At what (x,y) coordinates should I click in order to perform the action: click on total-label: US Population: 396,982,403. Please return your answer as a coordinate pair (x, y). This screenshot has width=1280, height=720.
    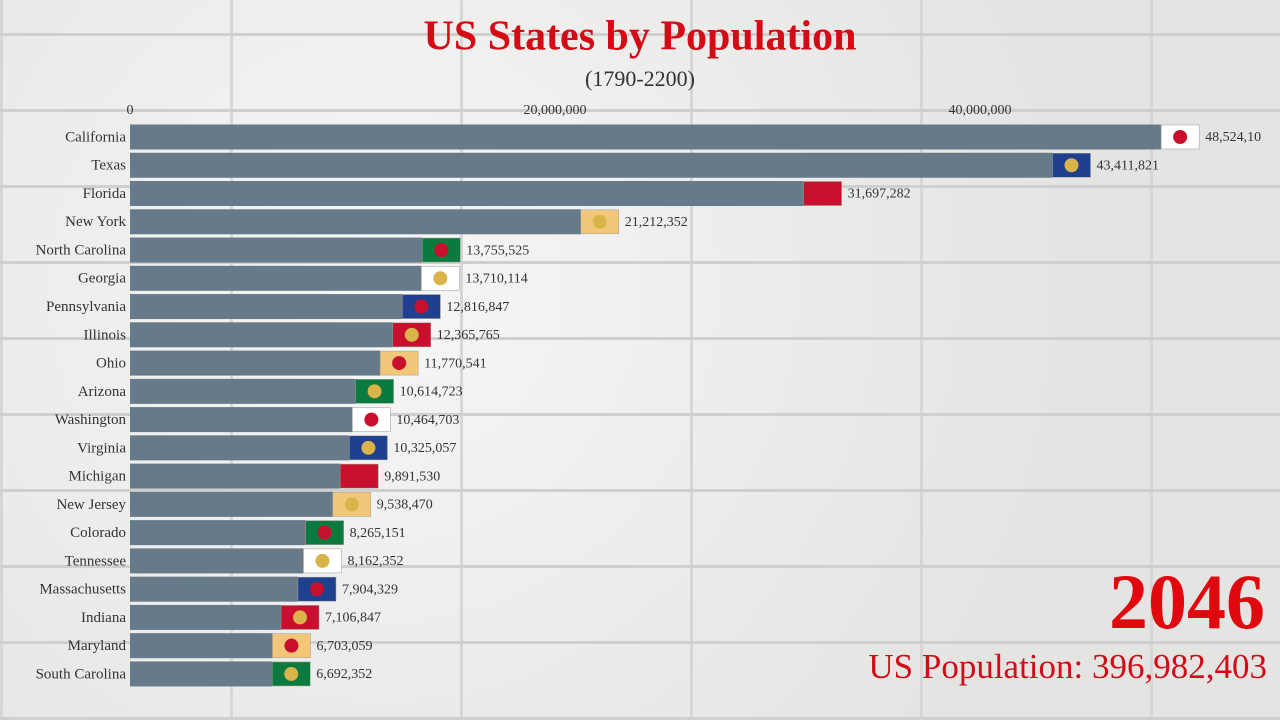
    Looking at the image, I should click on (1067, 666).